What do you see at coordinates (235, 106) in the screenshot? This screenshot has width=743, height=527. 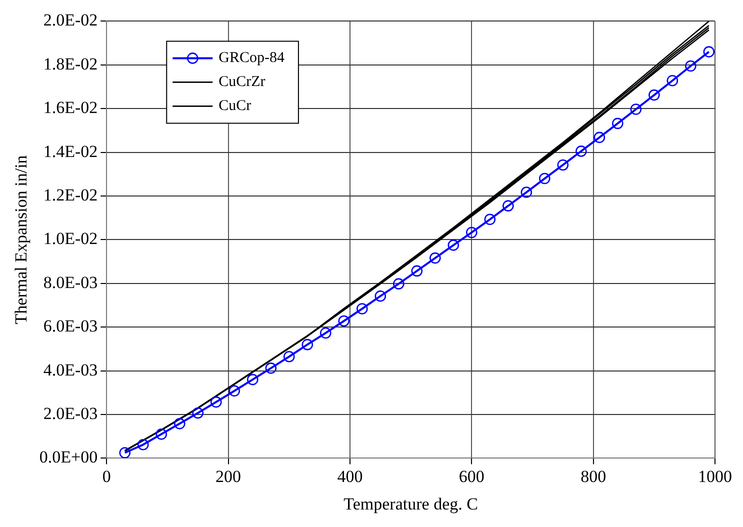 I see `legend-label: CuCr` at bounding box center [235, 106].